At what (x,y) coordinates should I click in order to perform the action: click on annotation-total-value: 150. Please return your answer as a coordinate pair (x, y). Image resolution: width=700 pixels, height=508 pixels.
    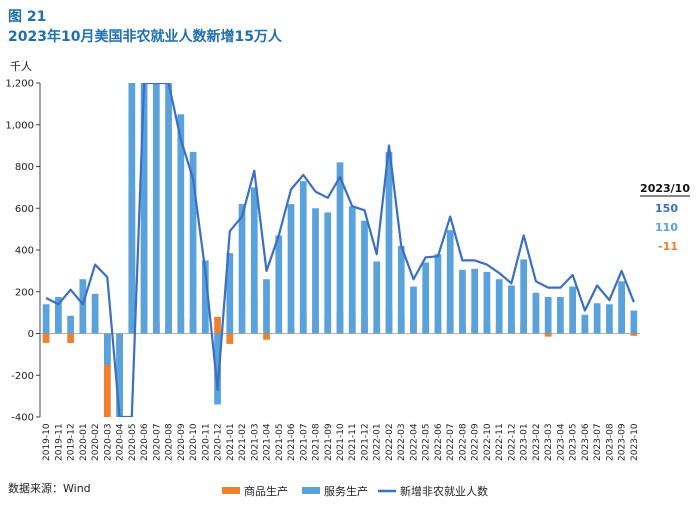
    Looking at the image, I should click on (666, 208).